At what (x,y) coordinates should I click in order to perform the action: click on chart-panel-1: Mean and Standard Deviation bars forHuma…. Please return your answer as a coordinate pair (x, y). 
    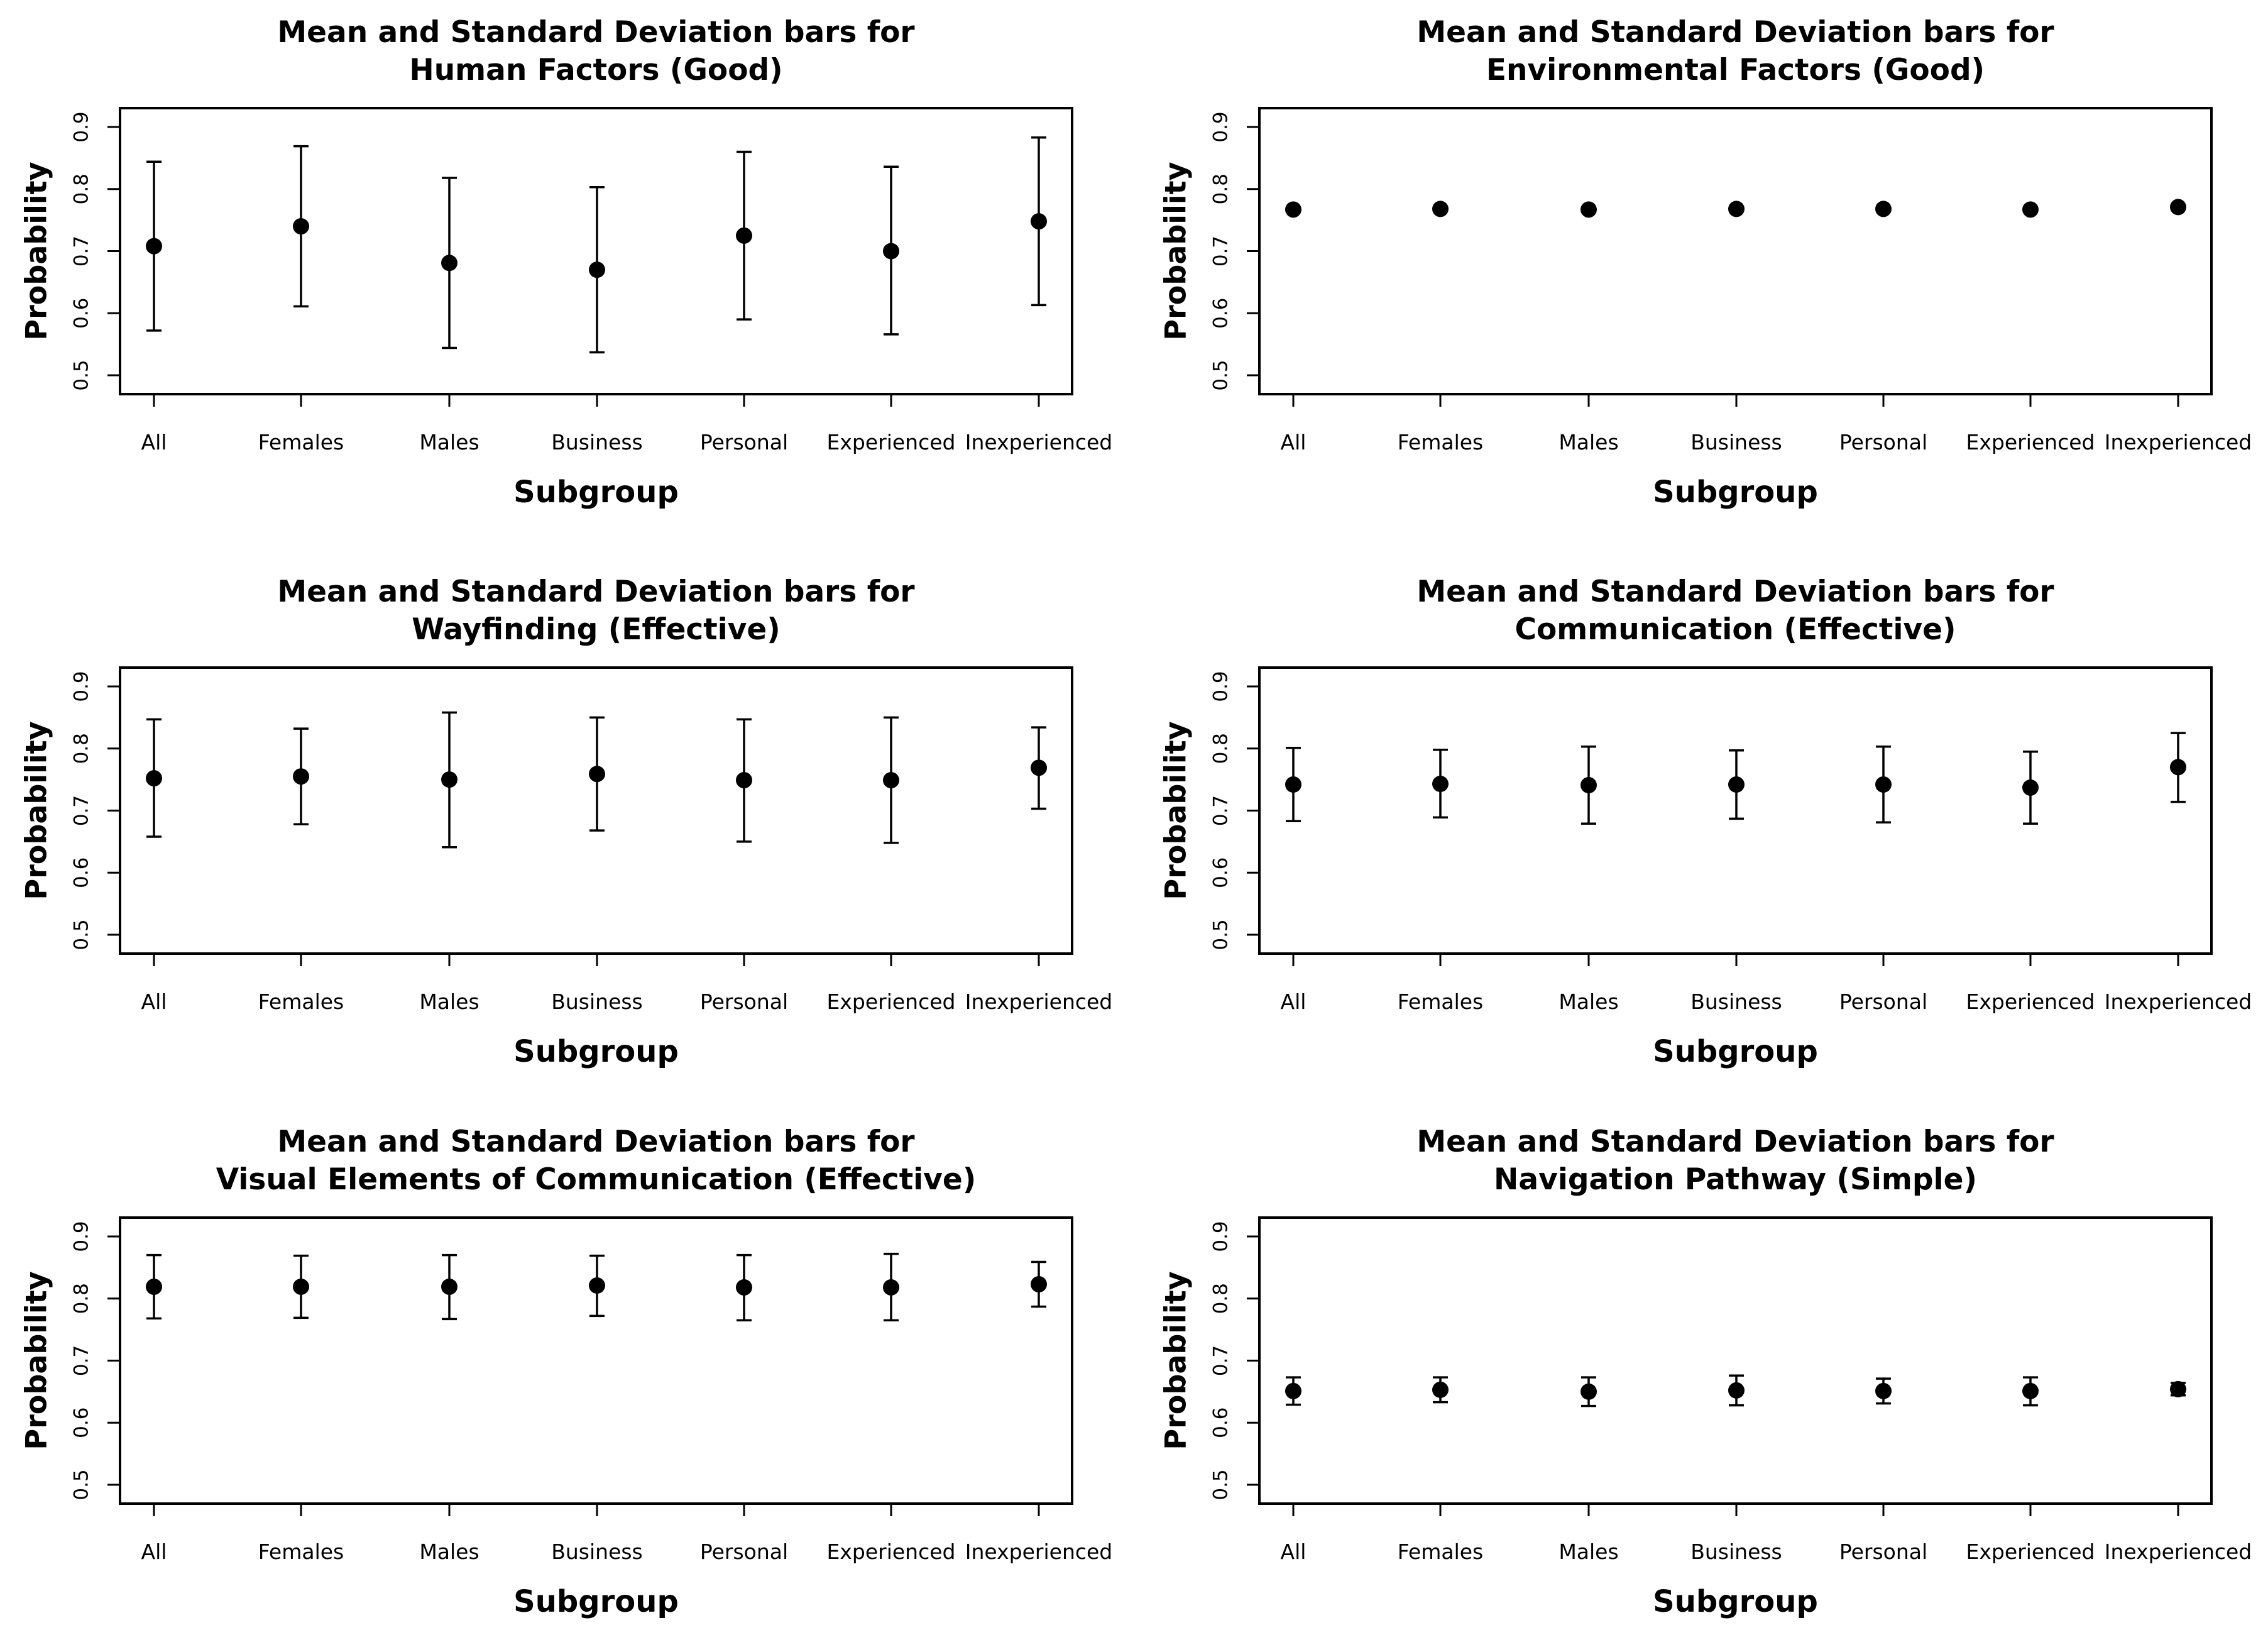
    Looking at the image, I should click on (566, 262).